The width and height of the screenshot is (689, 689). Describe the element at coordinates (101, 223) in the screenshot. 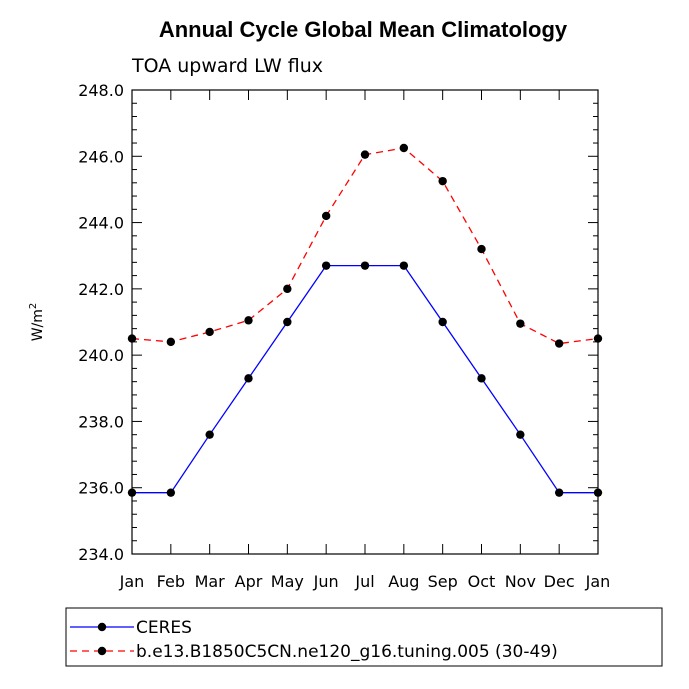

I see `y-tick-label: 244.0` at that location.